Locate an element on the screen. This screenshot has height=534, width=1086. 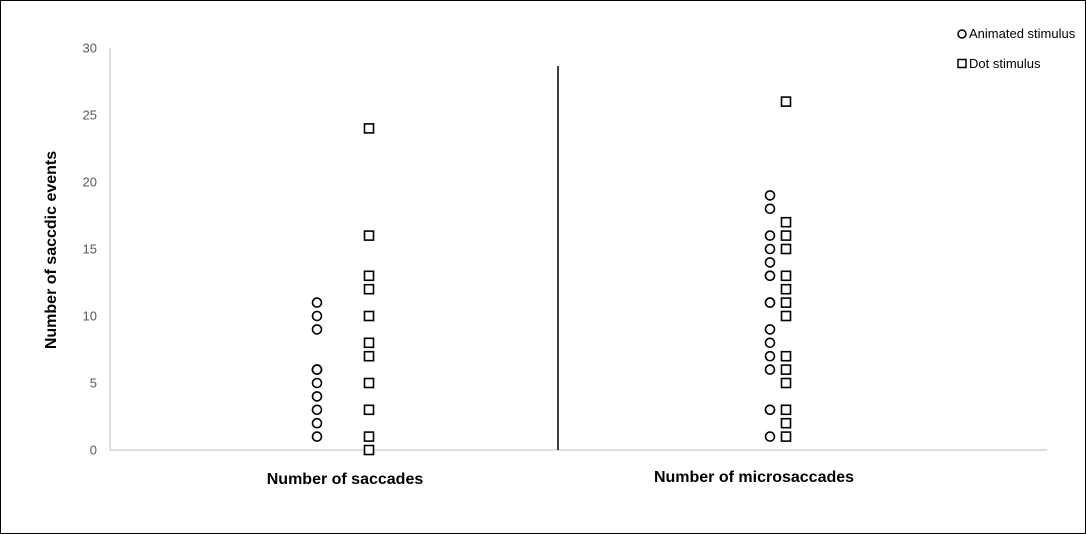
legend-marker-circle is located at coordinates (962, 34).